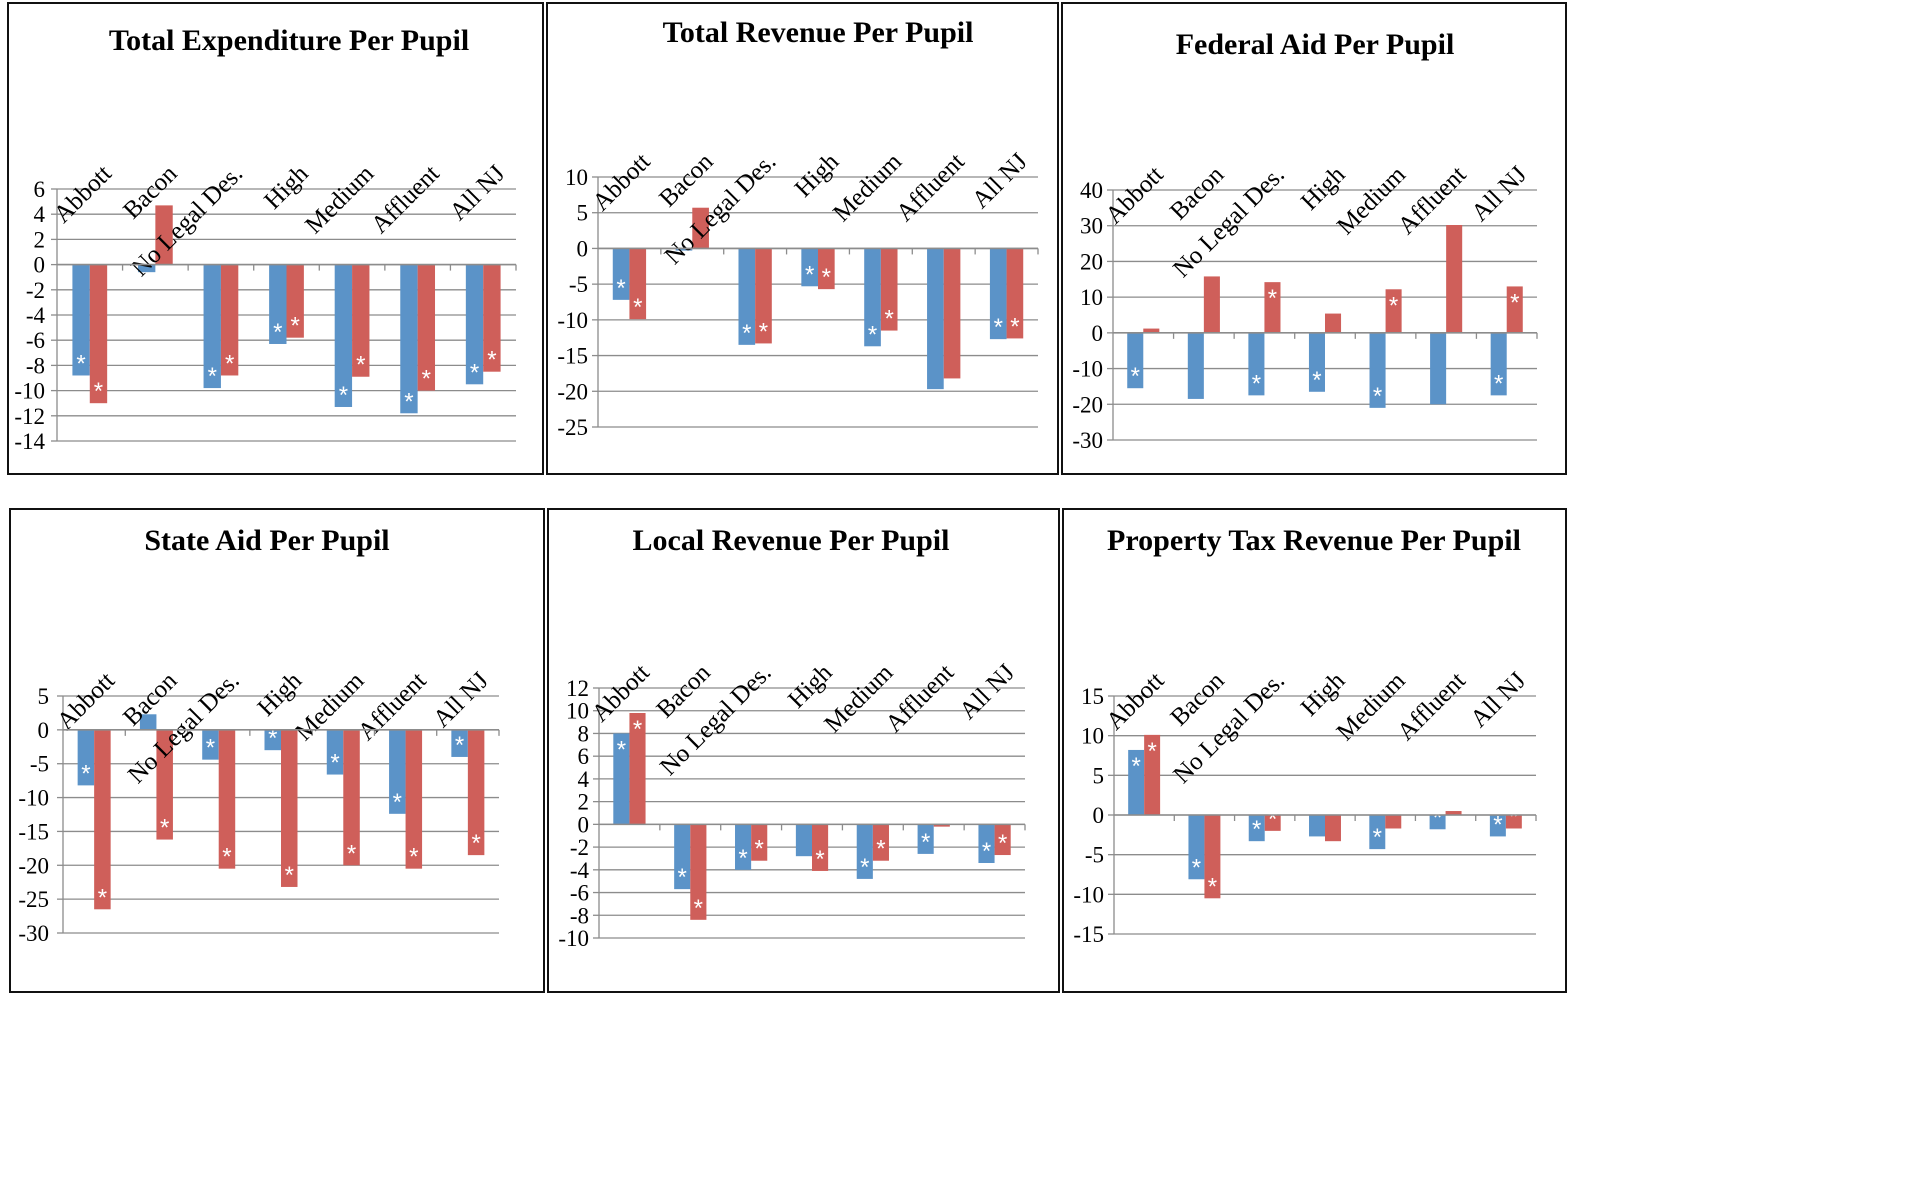  What do you see at coordinates (867, 187) in the screenshot?
I see `category-label: Medium` at bounding box center [867, 187].